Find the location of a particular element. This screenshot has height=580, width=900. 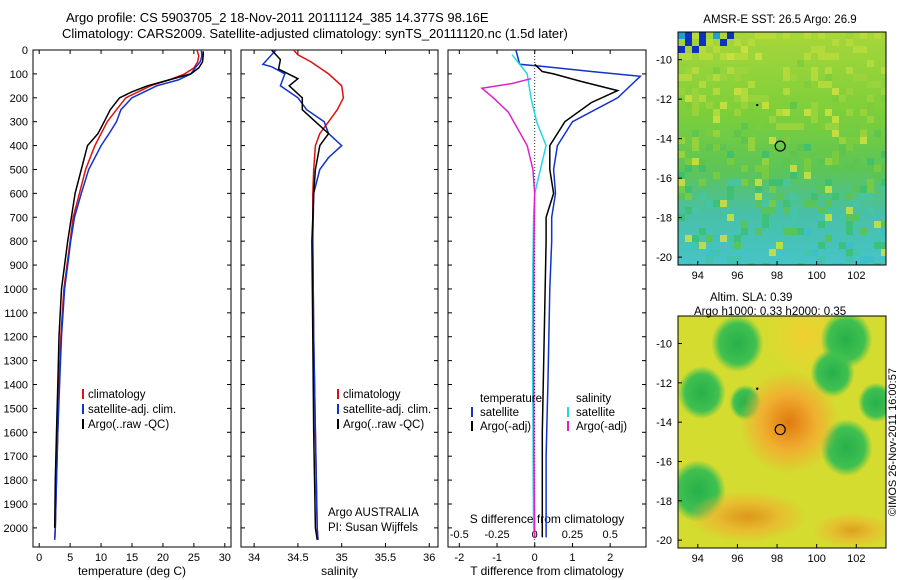

legend-heading: temperature is located at coordinates (511, 399).